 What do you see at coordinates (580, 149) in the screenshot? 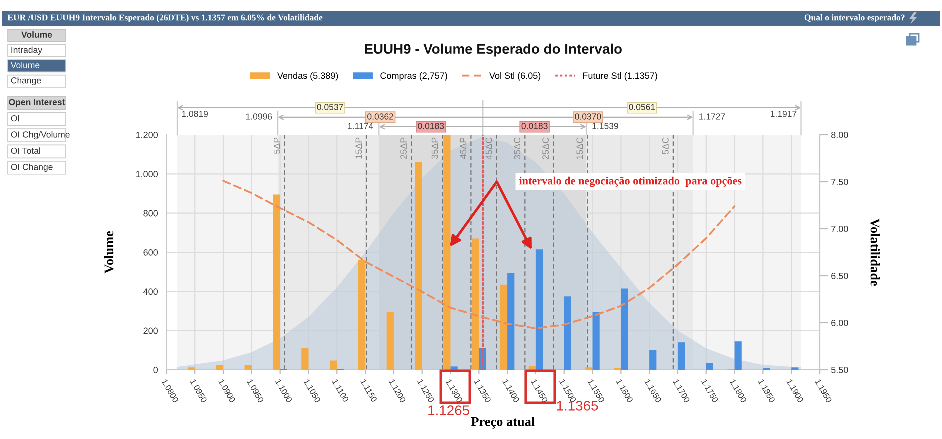
I see `ref-line-label: 15ΔC` at bounding box center [580, 149].